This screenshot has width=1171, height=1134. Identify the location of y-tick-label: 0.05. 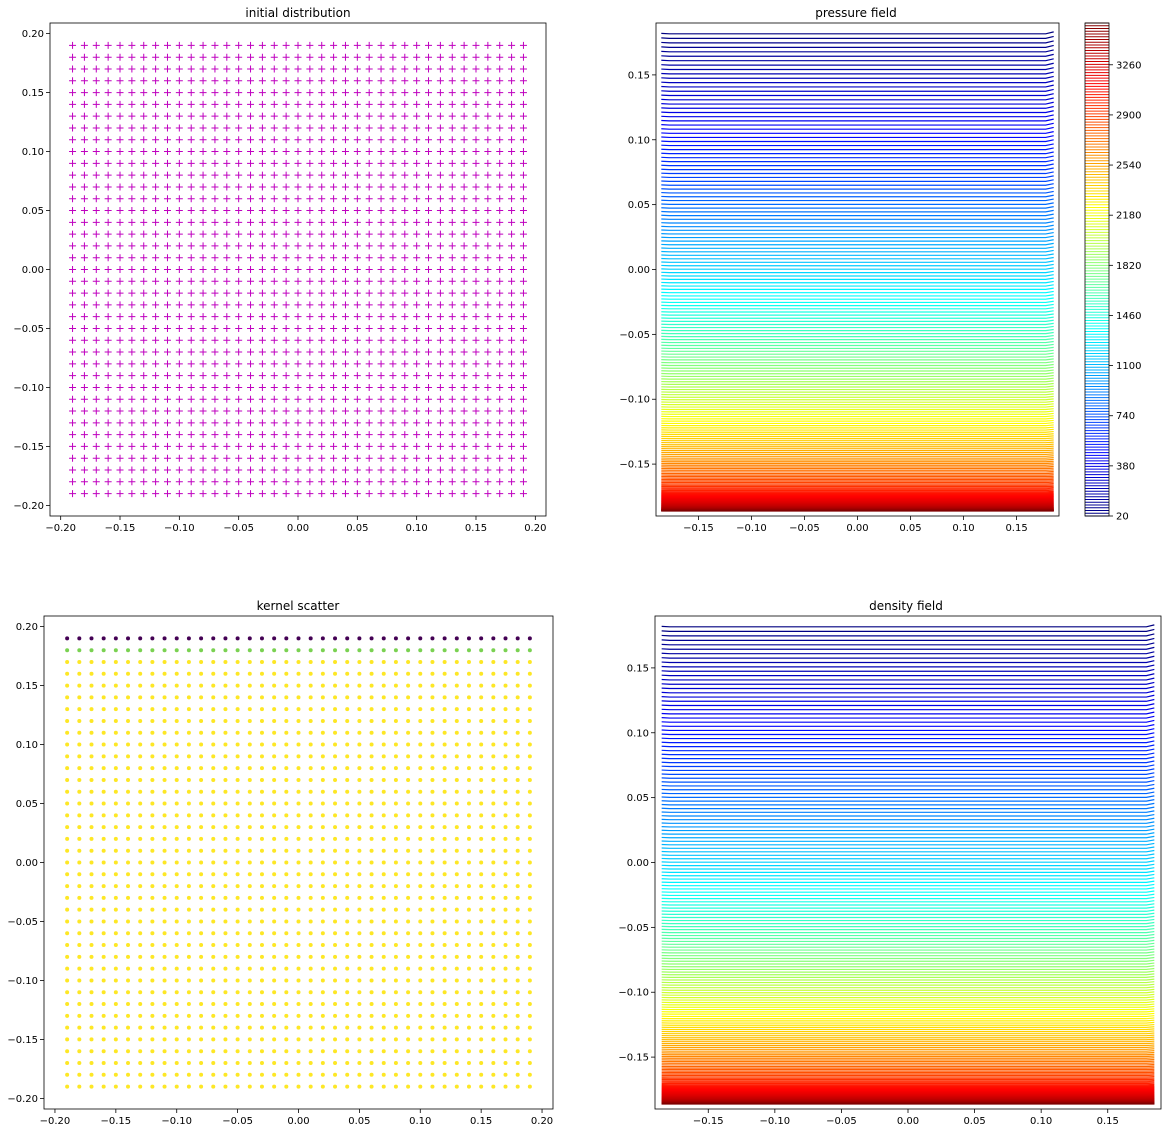
(33, 211).